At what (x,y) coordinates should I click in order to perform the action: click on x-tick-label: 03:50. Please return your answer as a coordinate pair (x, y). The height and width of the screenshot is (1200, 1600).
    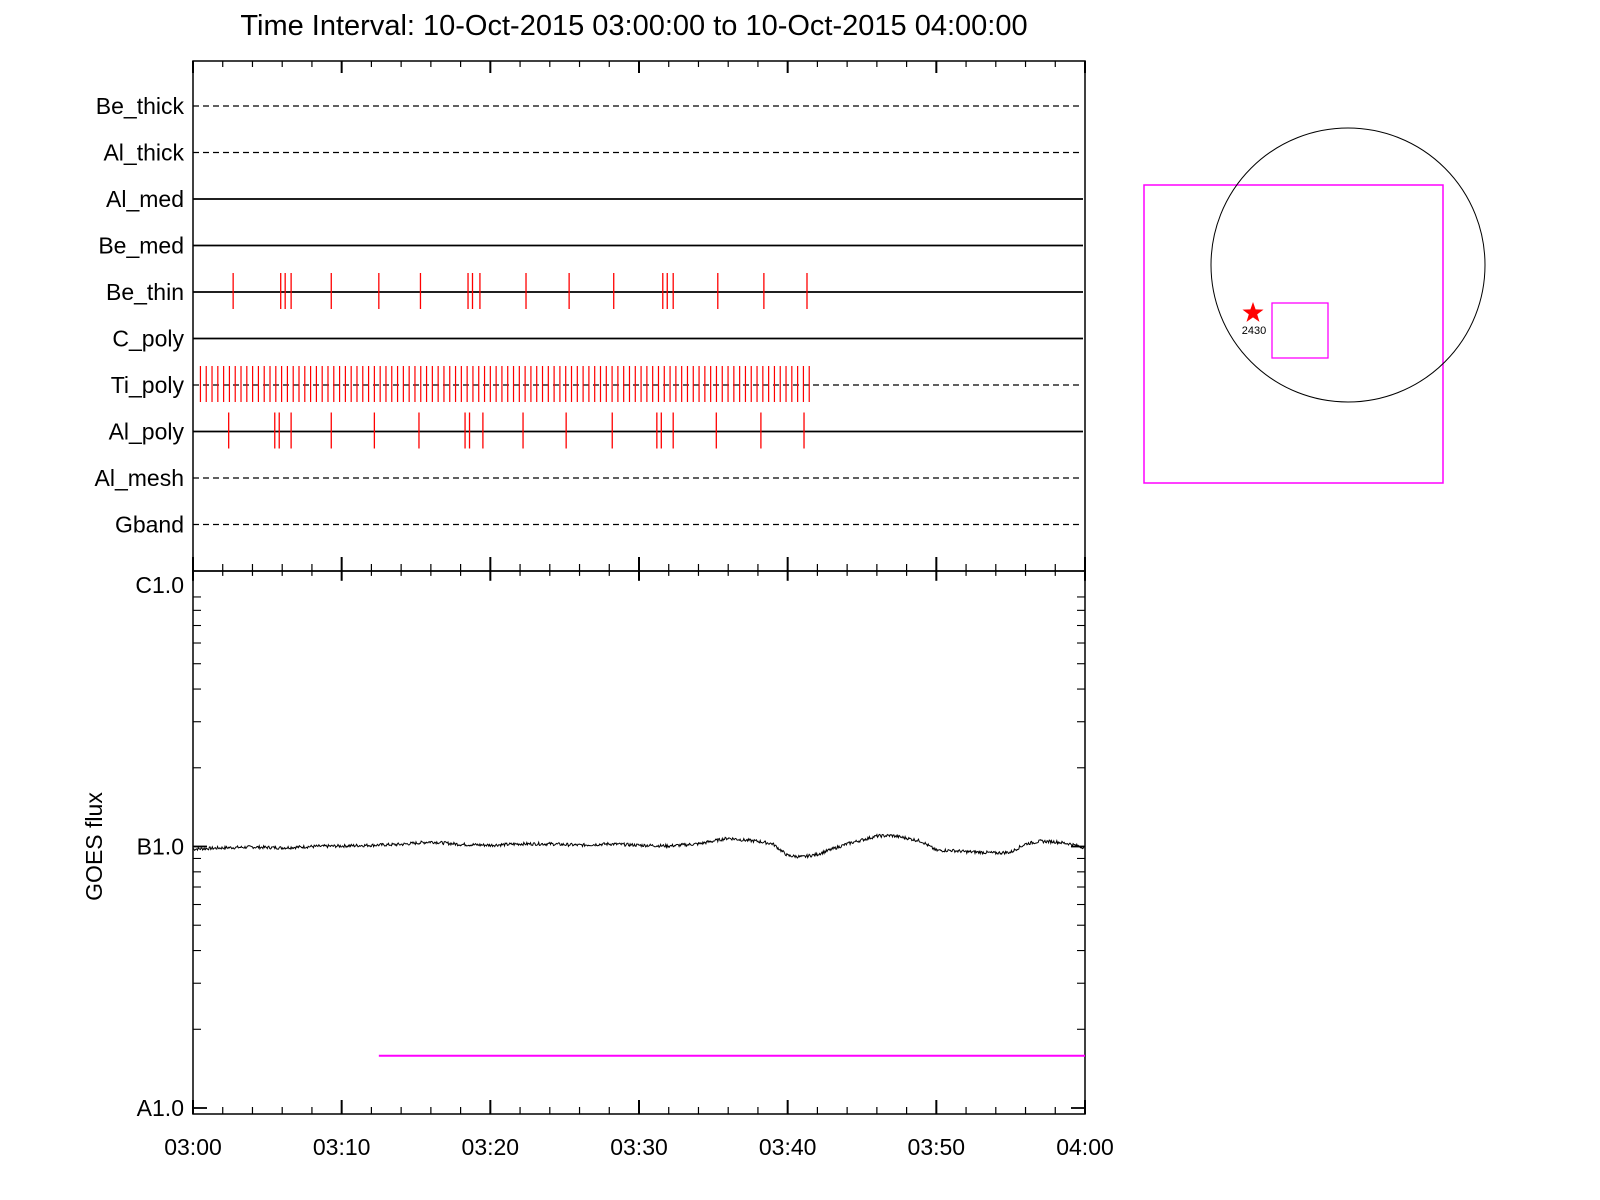
    Looking at the image, I should click on (937, 1147).